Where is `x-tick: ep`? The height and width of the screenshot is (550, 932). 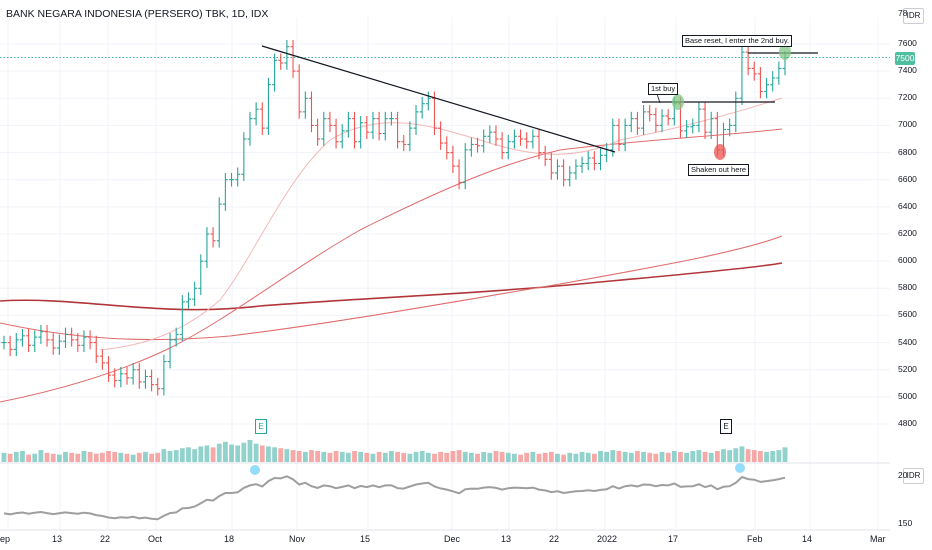
x-tick: ep is located at coordinates (5, 539).